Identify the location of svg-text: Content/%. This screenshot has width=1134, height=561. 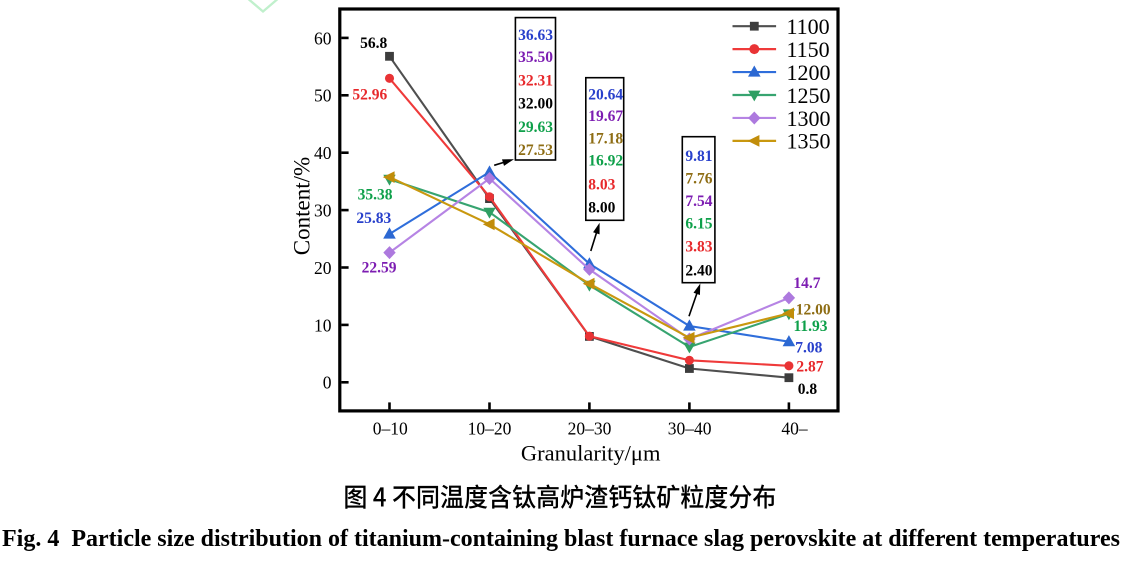
(302, 206).